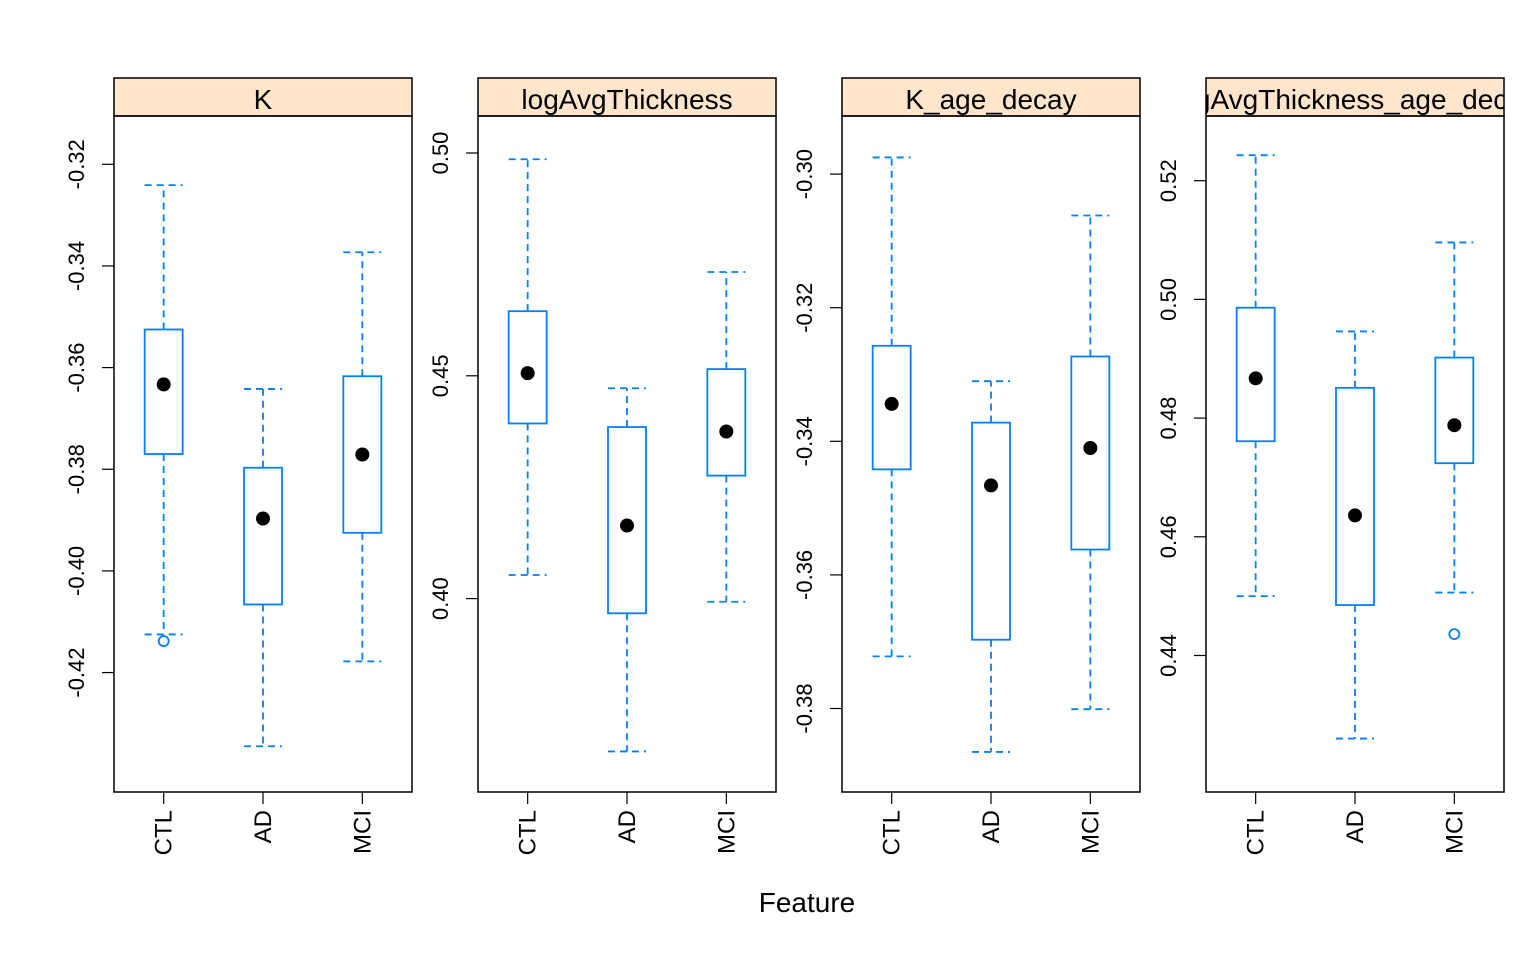 Image resolution: width=1536 pixels, height=960 pixels. I want to click on y-tick-label: 0.52, so click(1168, 180).